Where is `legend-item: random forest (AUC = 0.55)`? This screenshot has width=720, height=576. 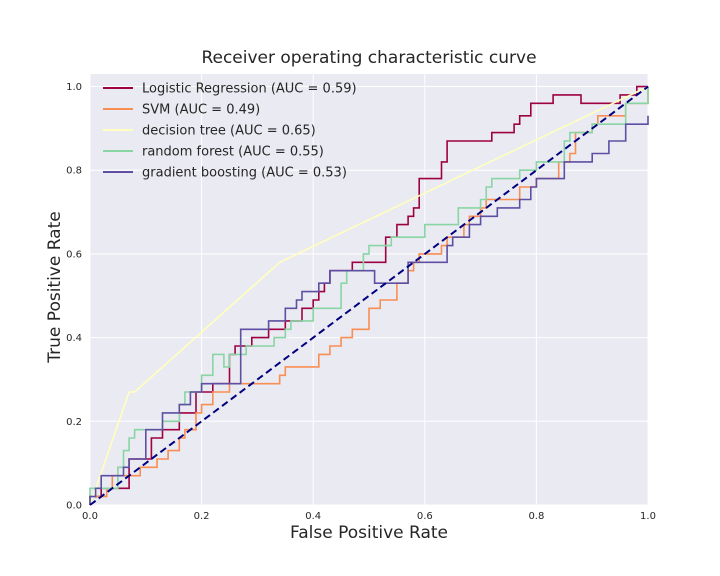
legend-item: random forest (AUC = 0.55) is located at coordinates (213, 152).